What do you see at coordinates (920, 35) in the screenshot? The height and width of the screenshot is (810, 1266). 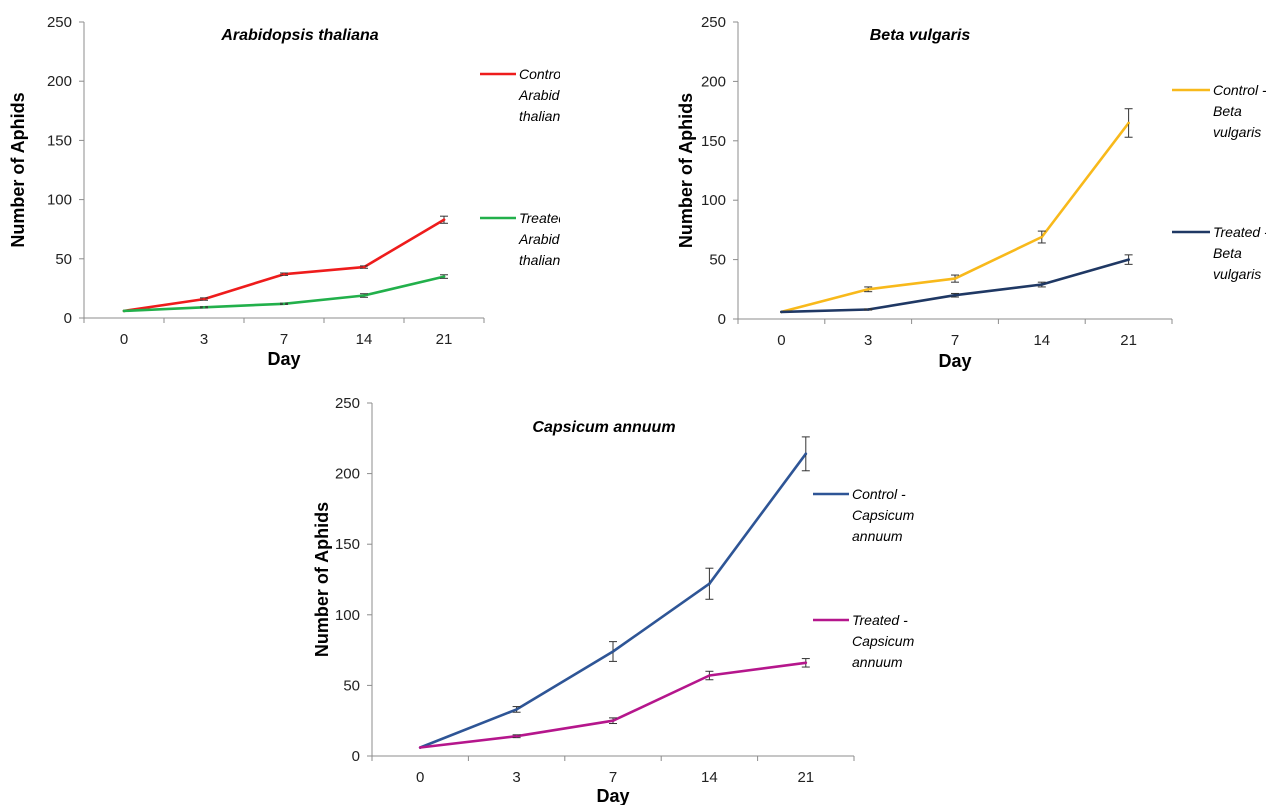 I see `chart-title: Beta vulgaris` at bounding box center [920, 35].